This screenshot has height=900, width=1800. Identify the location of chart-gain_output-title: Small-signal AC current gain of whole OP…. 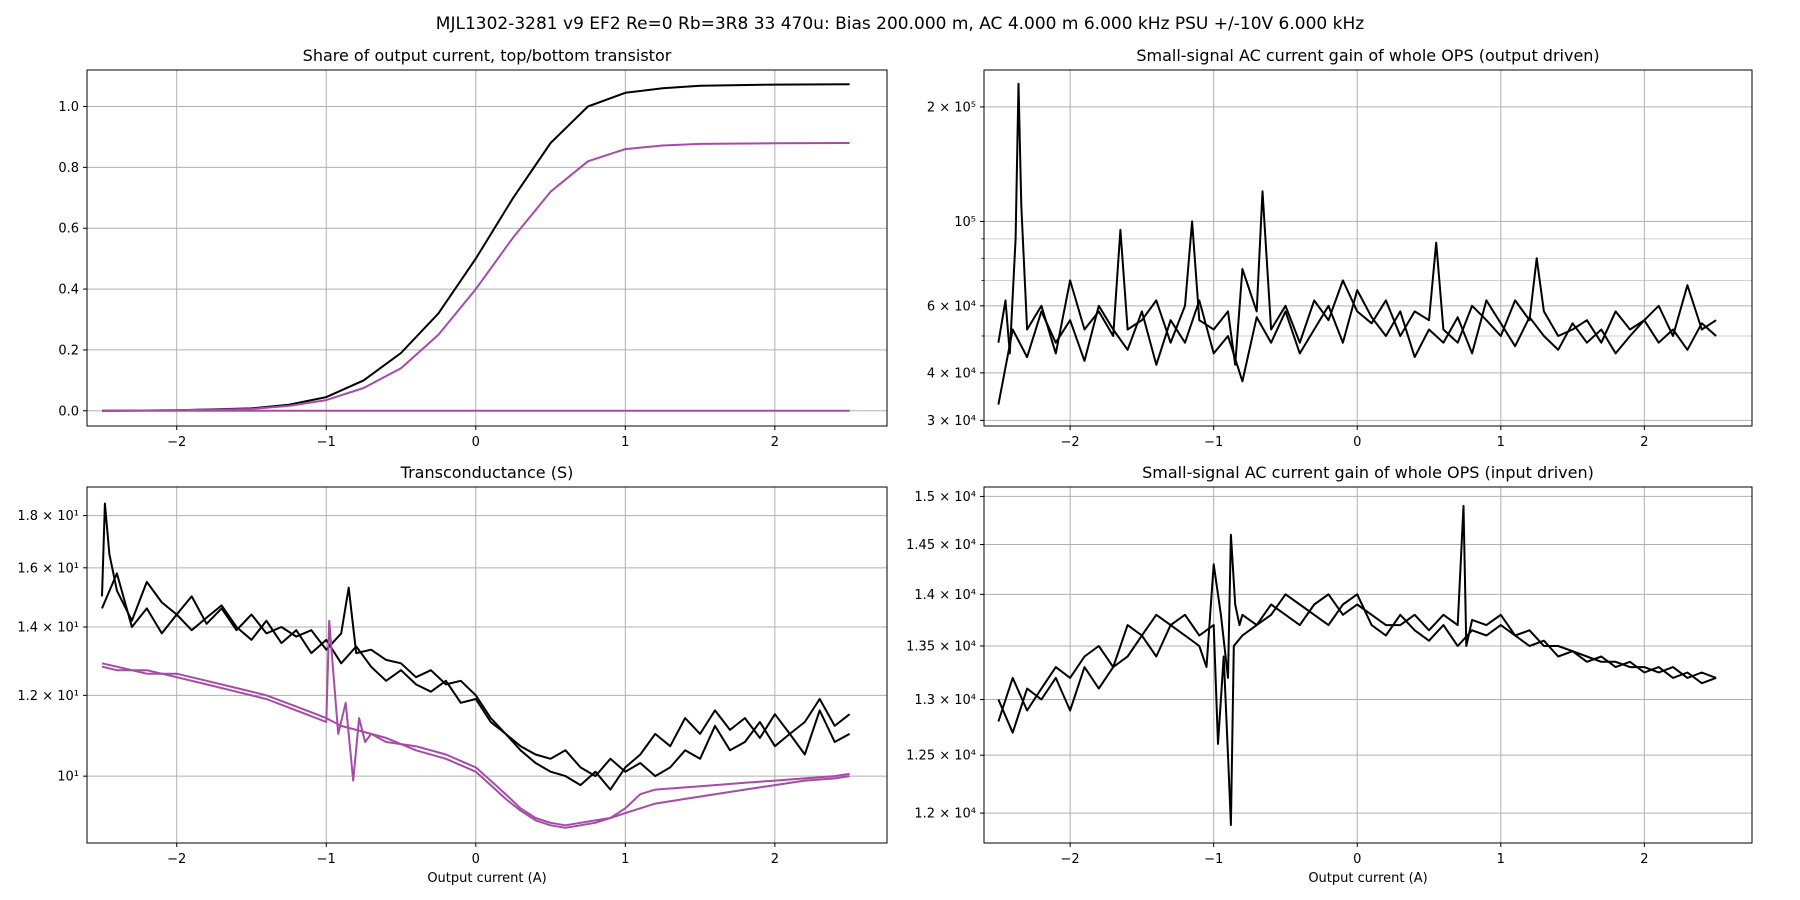
(1367, 55).